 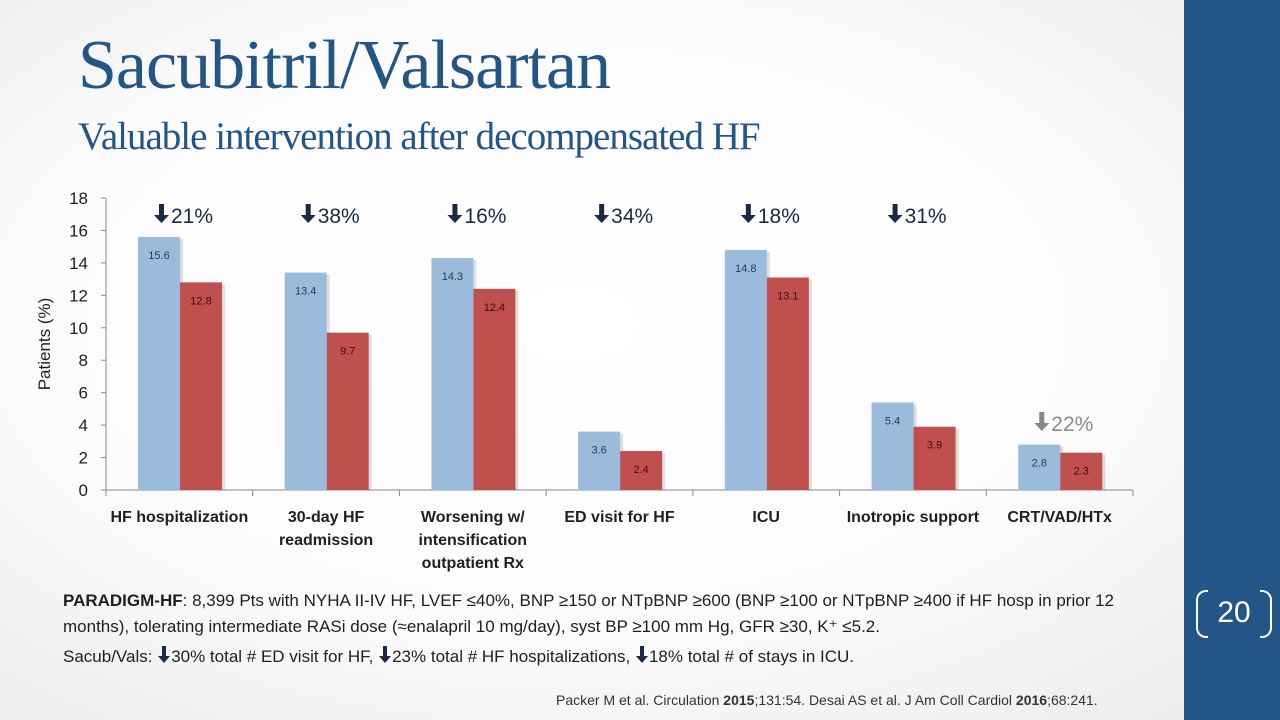 I want to click on bar-value-label: 14.8, so click(x=745, y=269).